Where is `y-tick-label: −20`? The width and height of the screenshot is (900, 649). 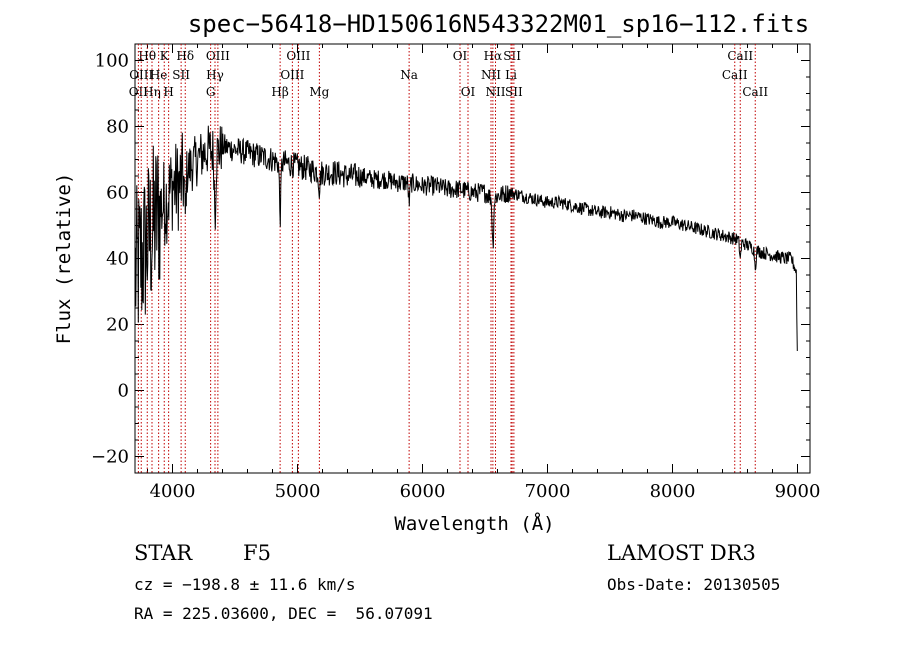
y-tick-label: −20 is located at coordinates (110, 457).